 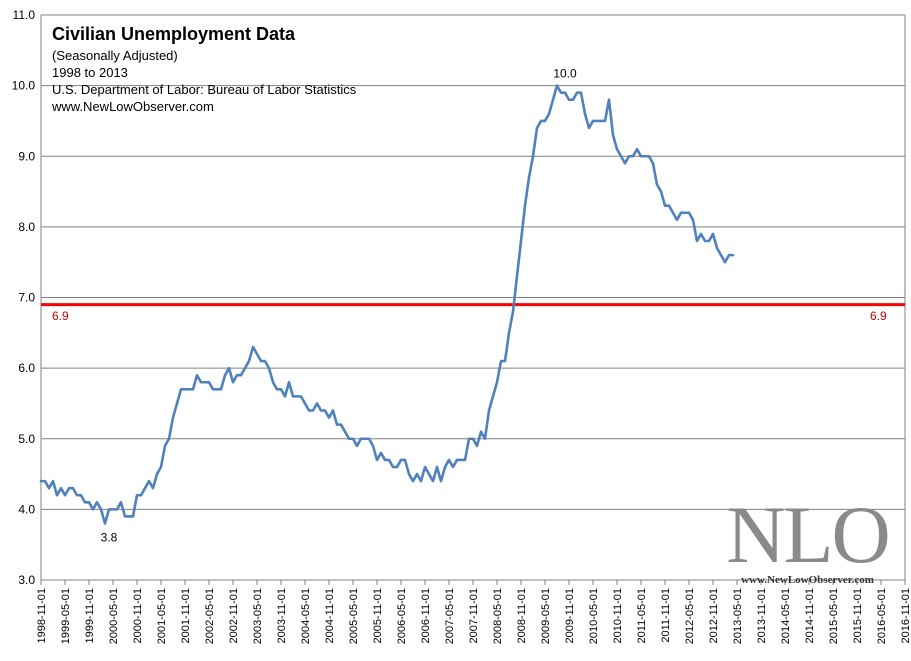 What do you see at coordinates (24, 86) in the screenshot?
I see `y-tick-label: 10.0` at bounding box center [24, 86].